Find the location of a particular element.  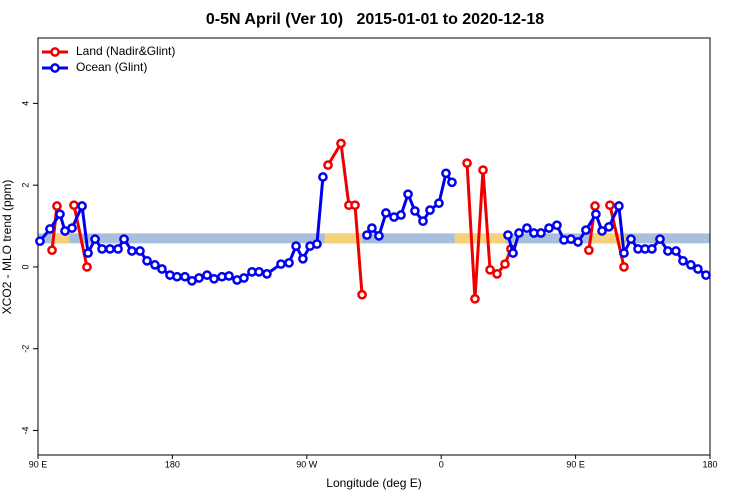

y-tick-label: 2 is located at coordinates (25, 185).